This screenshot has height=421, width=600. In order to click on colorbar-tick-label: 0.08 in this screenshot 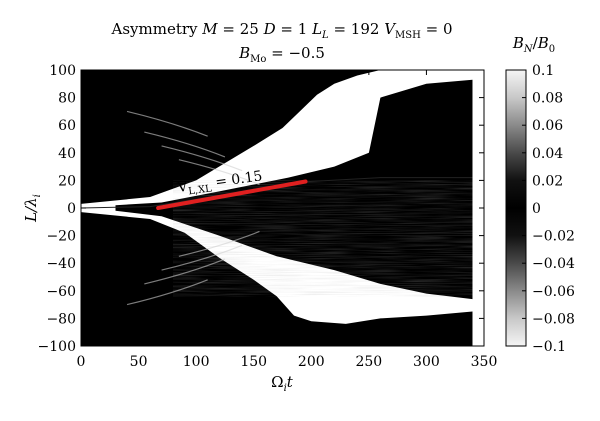, I will do `click(547, 99)`.